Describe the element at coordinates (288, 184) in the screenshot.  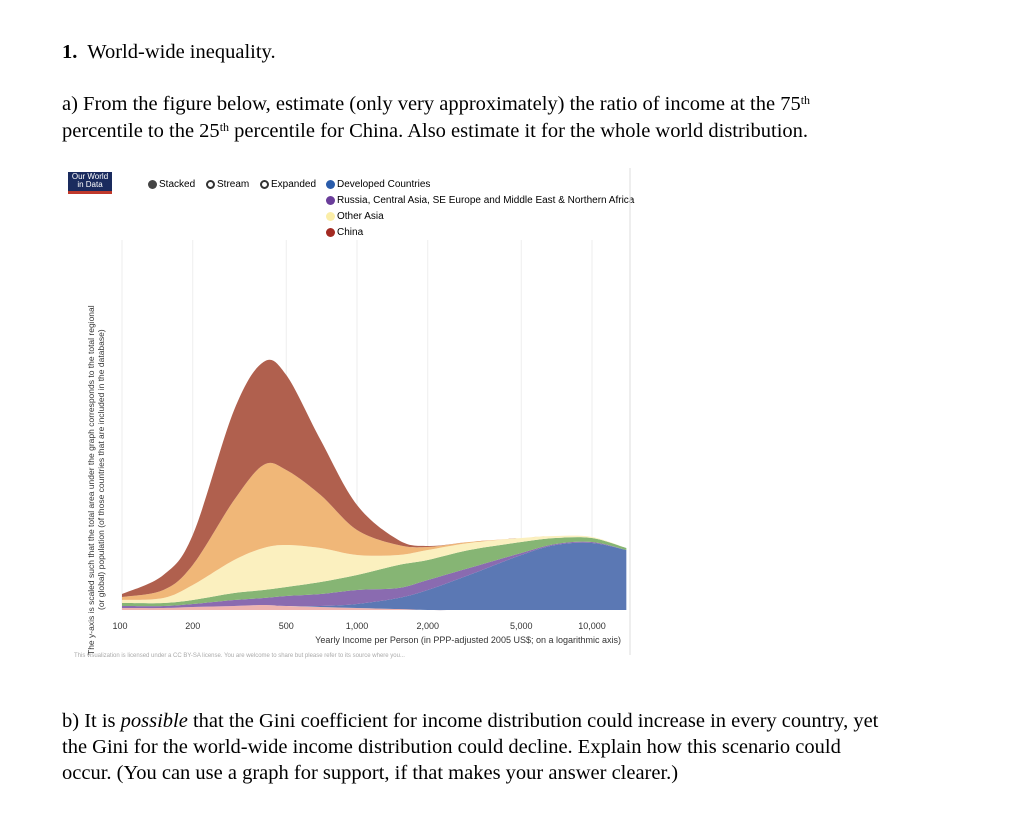
I see `mode-expanded: Expanded` at that location.